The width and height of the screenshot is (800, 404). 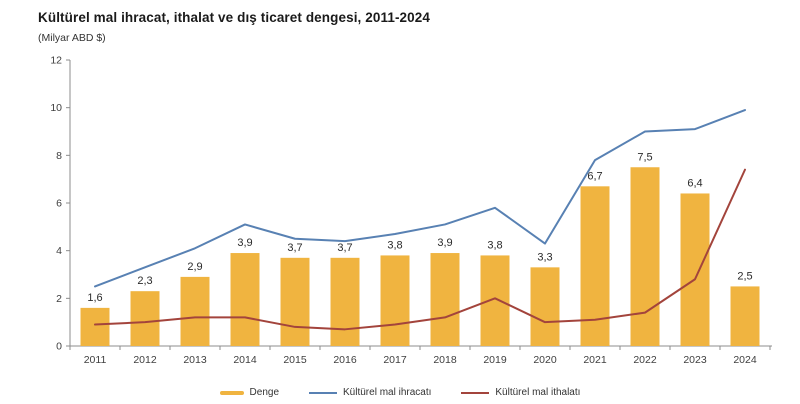 What do you see at coordinates (195, 360) in the screenshot?
I see `x-tick-label-2013: 2013` at bounding box center [195, 360].